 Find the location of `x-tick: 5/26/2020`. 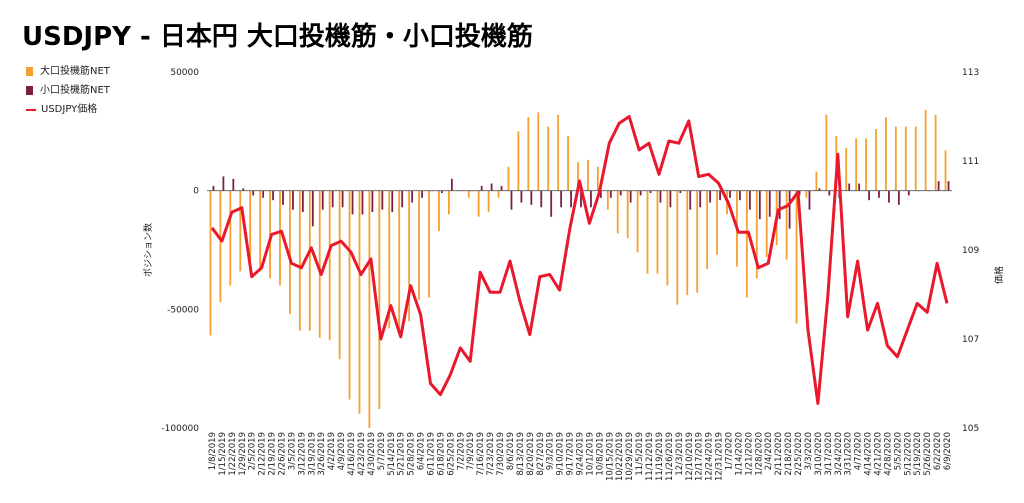

x-tick: 5/26/2020 is located at coordinates (928, 454).